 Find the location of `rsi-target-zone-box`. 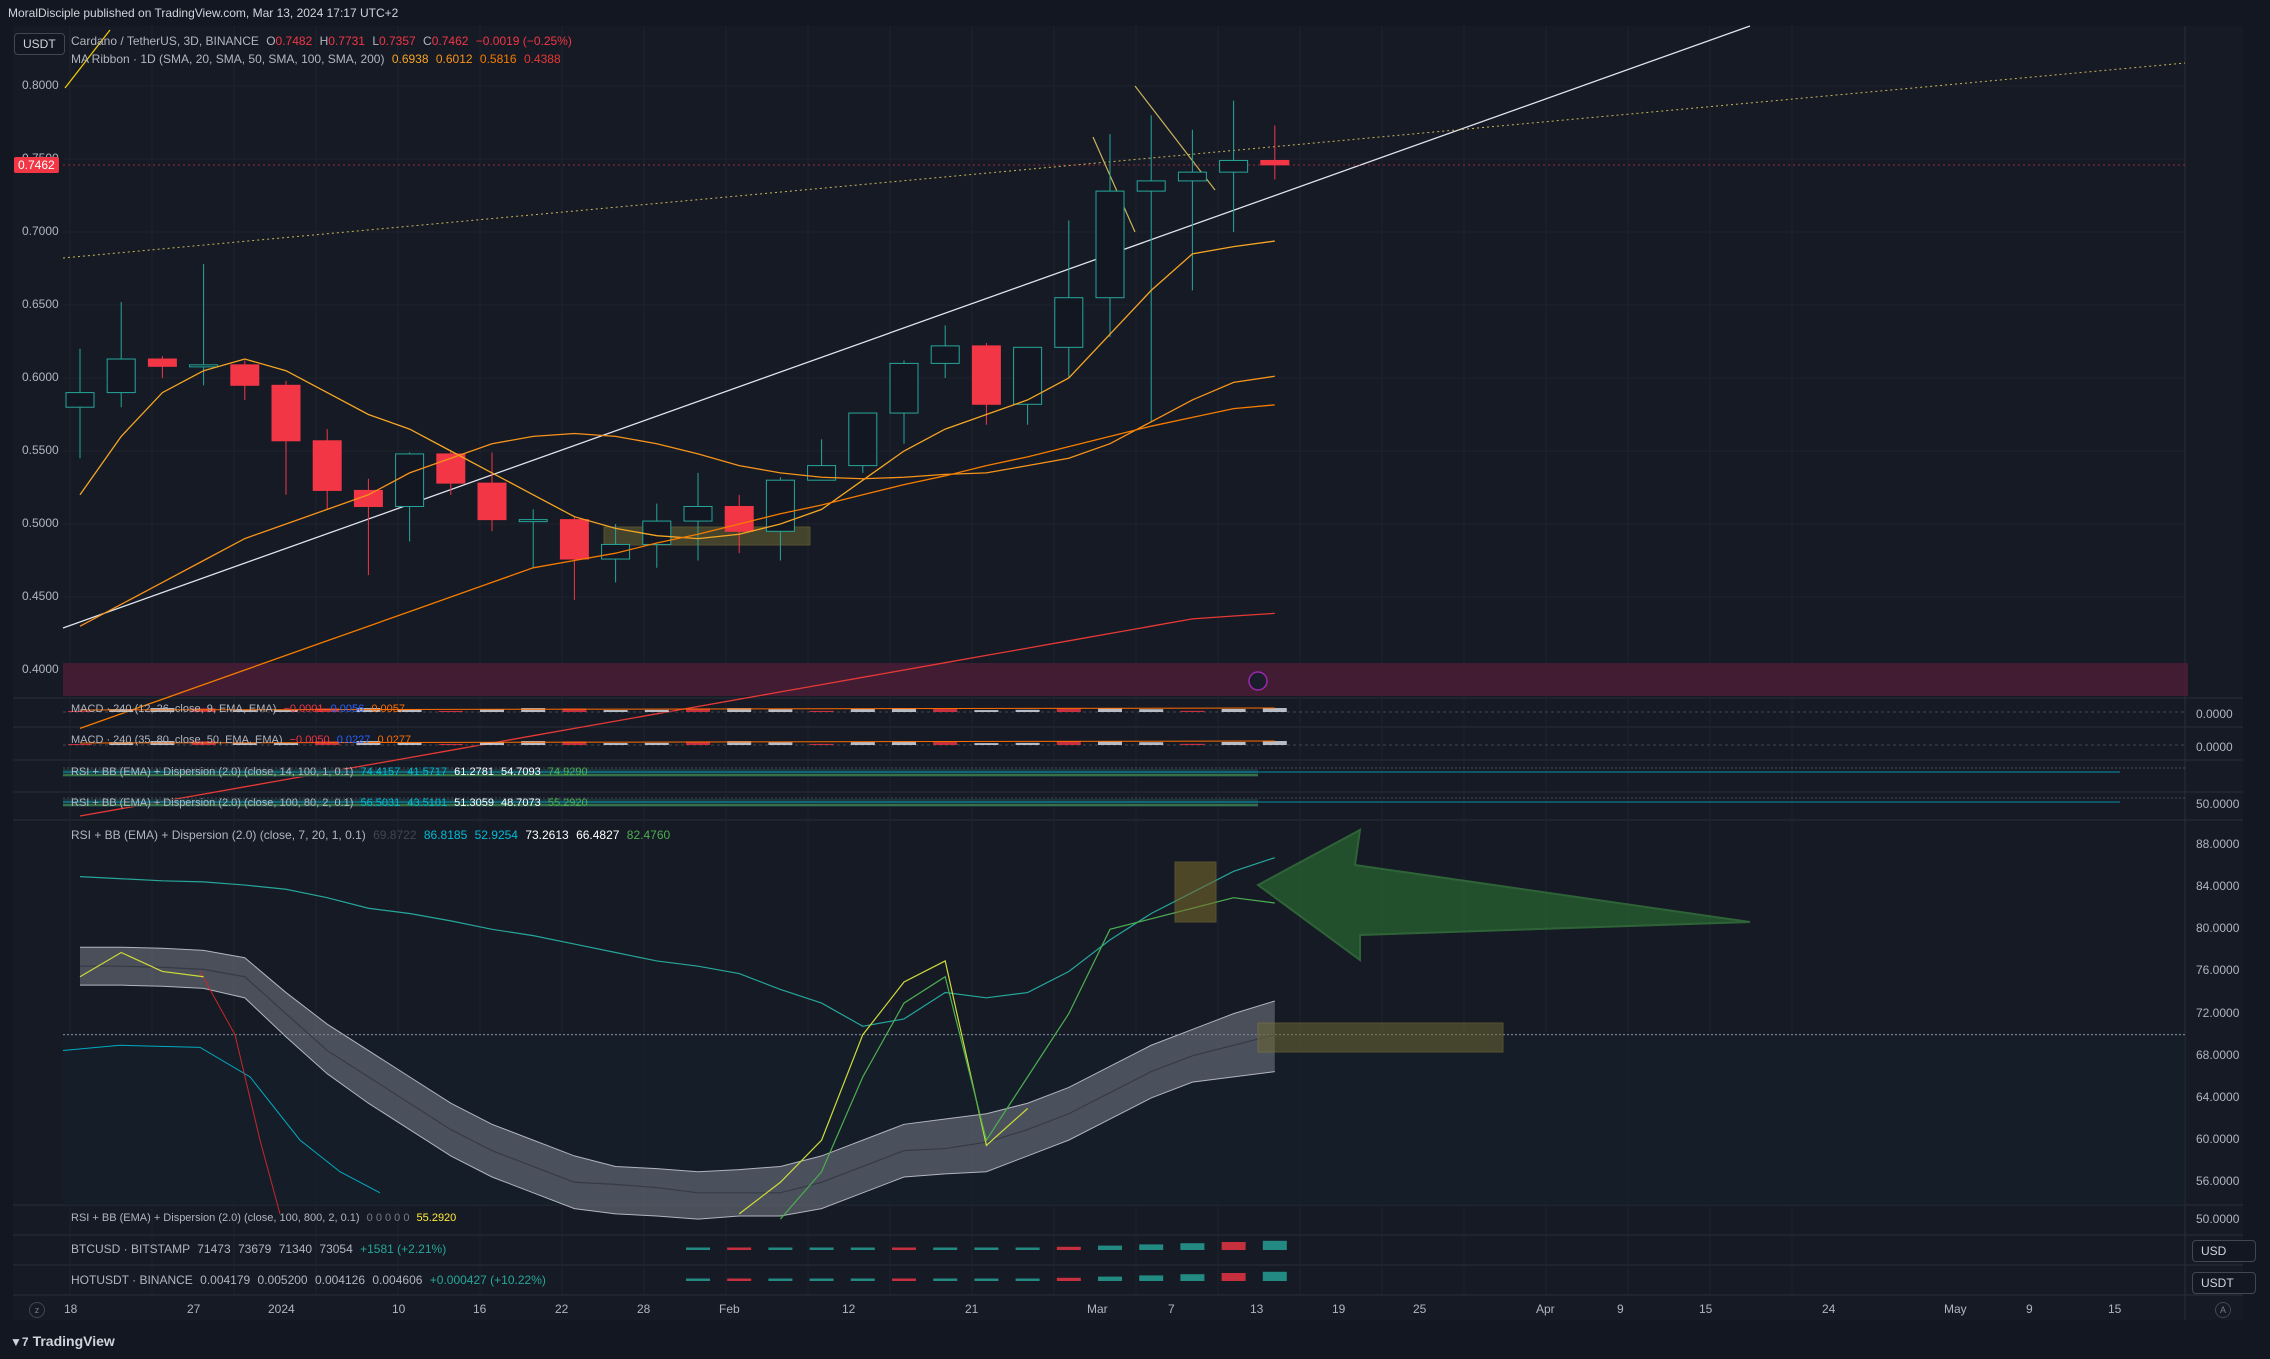

rsi-target-zone-box is located at coordinates (1380, 1037).